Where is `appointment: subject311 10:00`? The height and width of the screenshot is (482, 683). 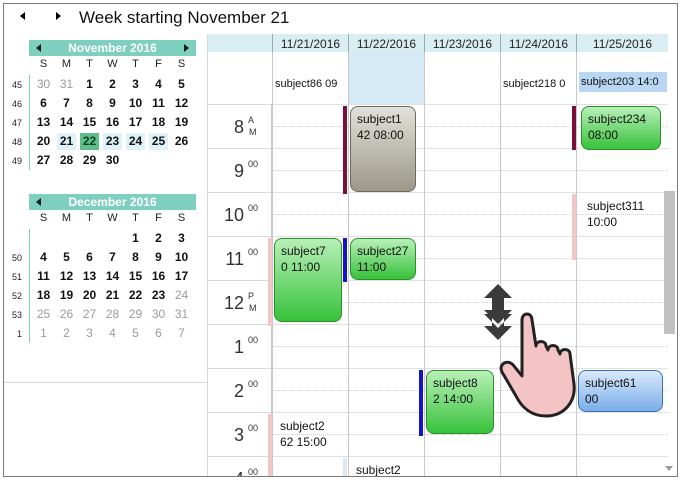 appointment: subject311 10:00 is located at coordinates (621, 216).